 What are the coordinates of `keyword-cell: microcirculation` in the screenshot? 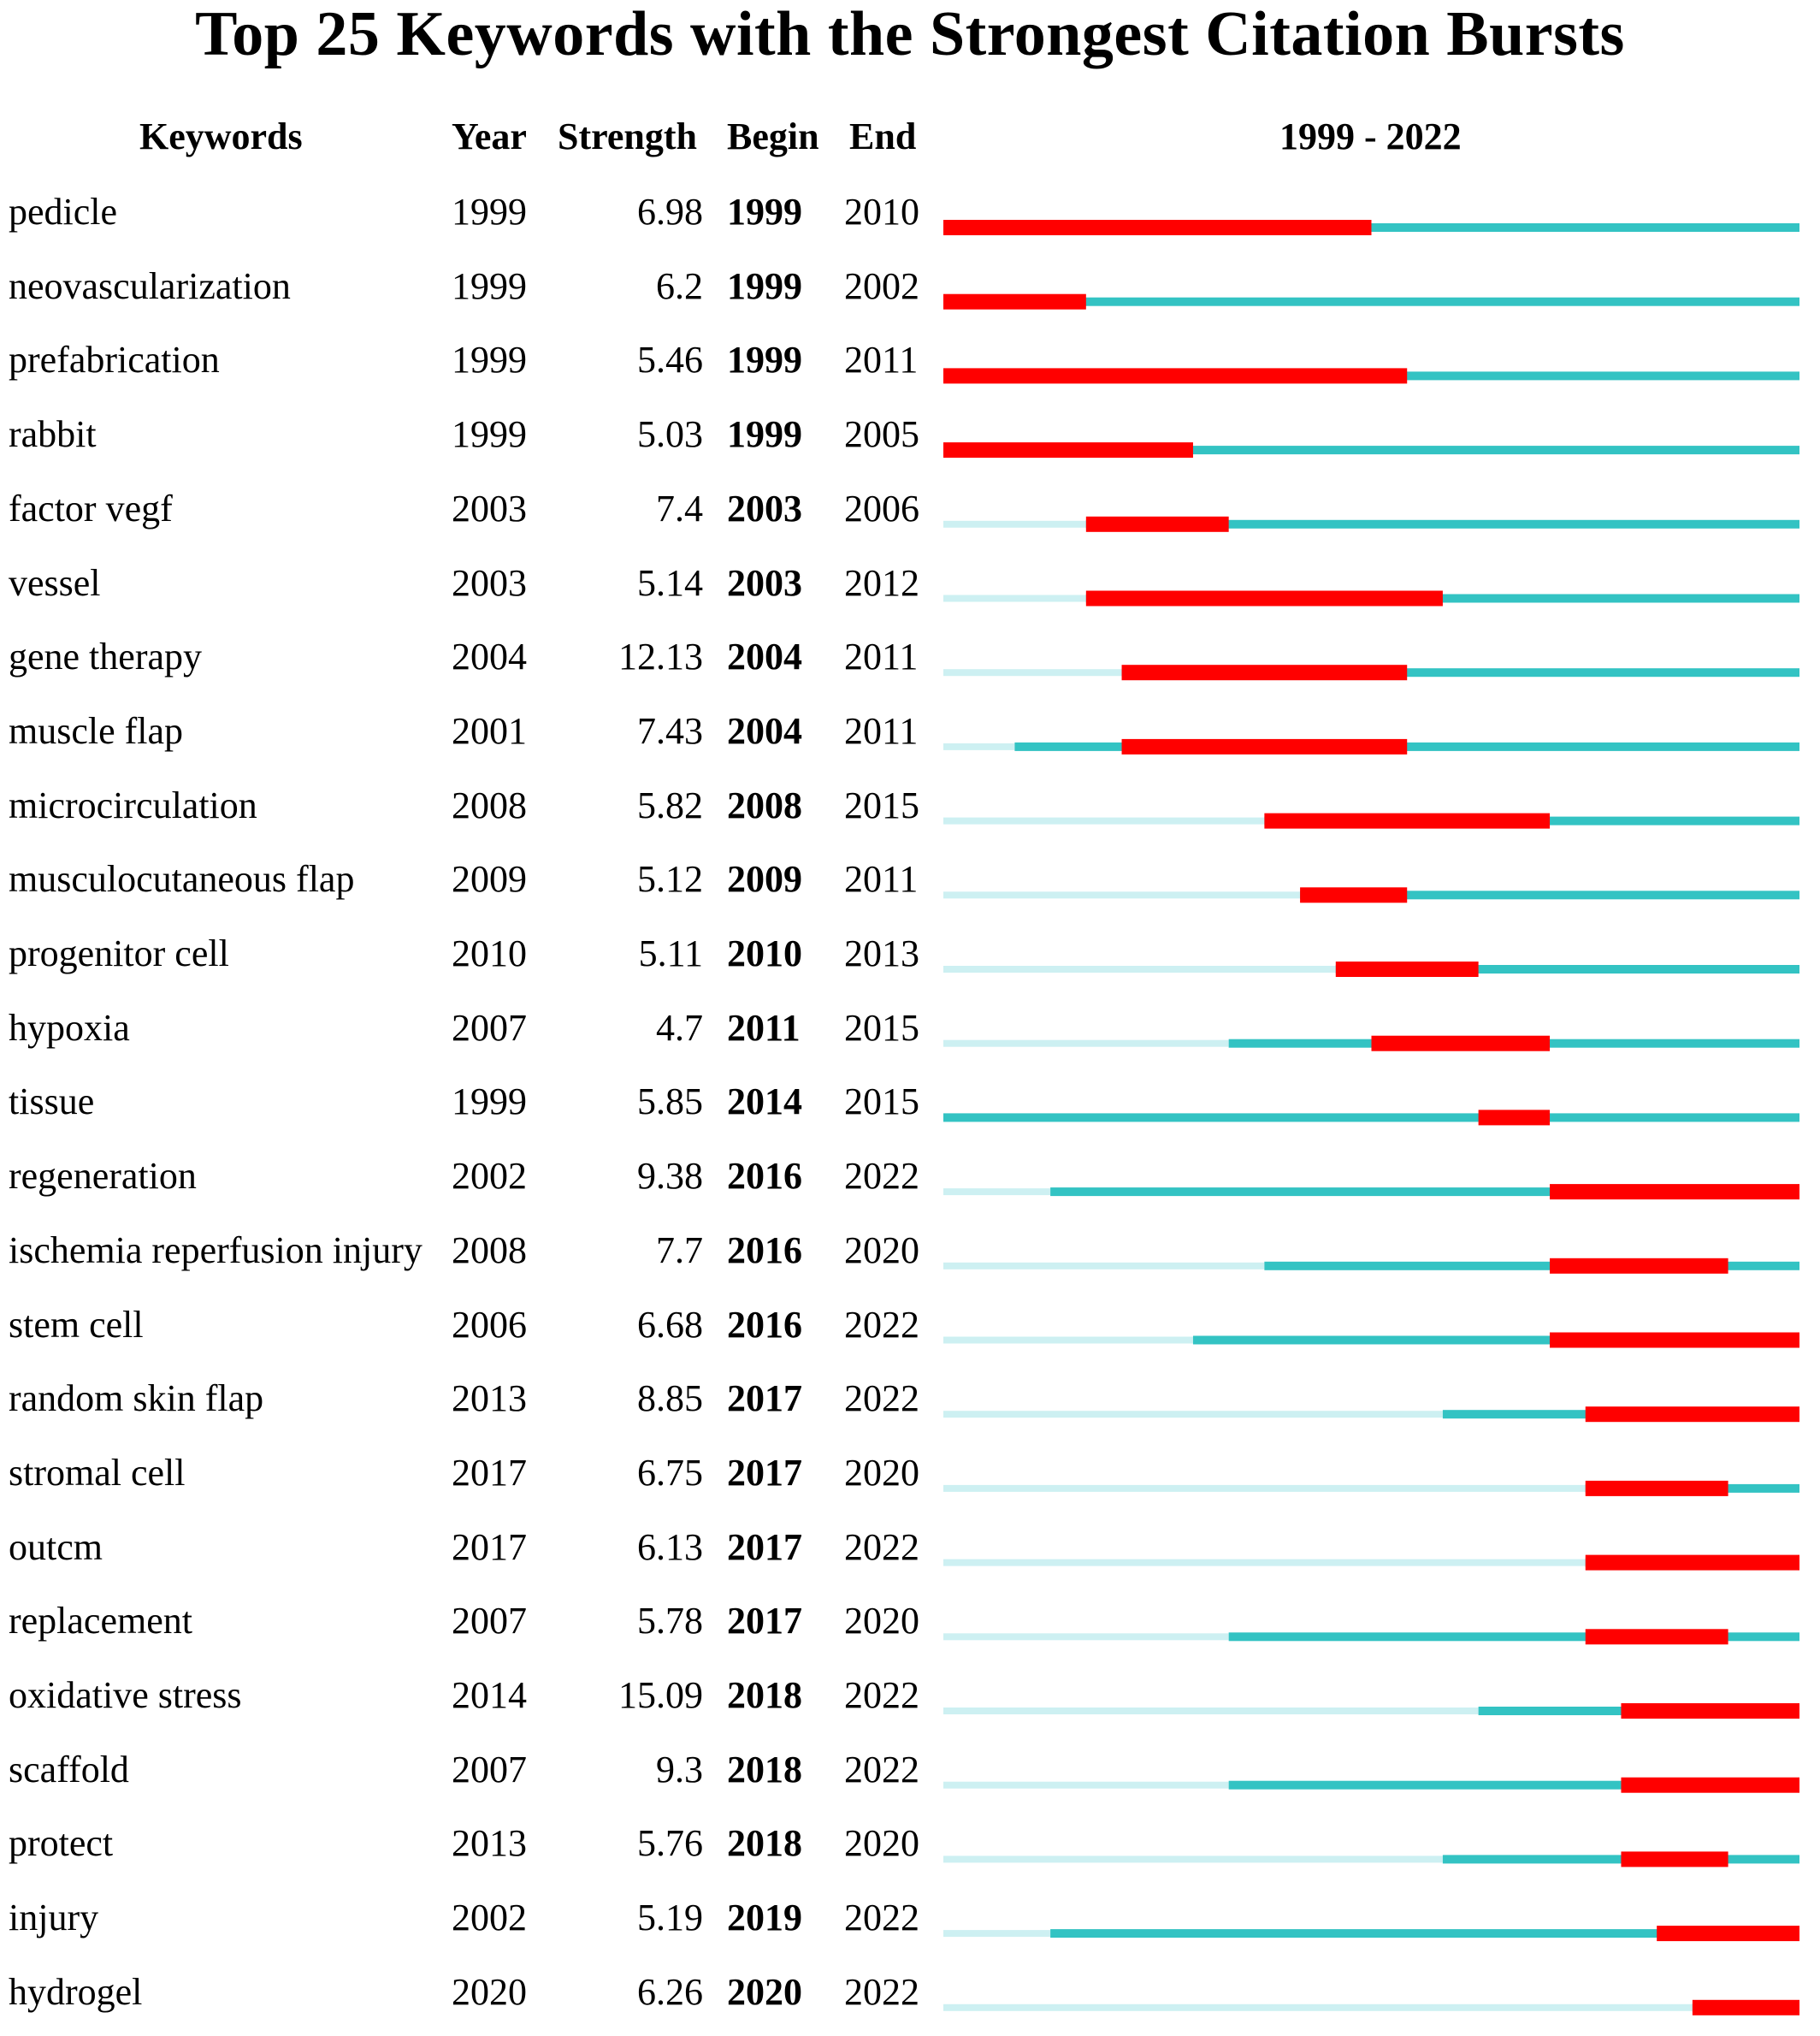 It's located at (133, 805).